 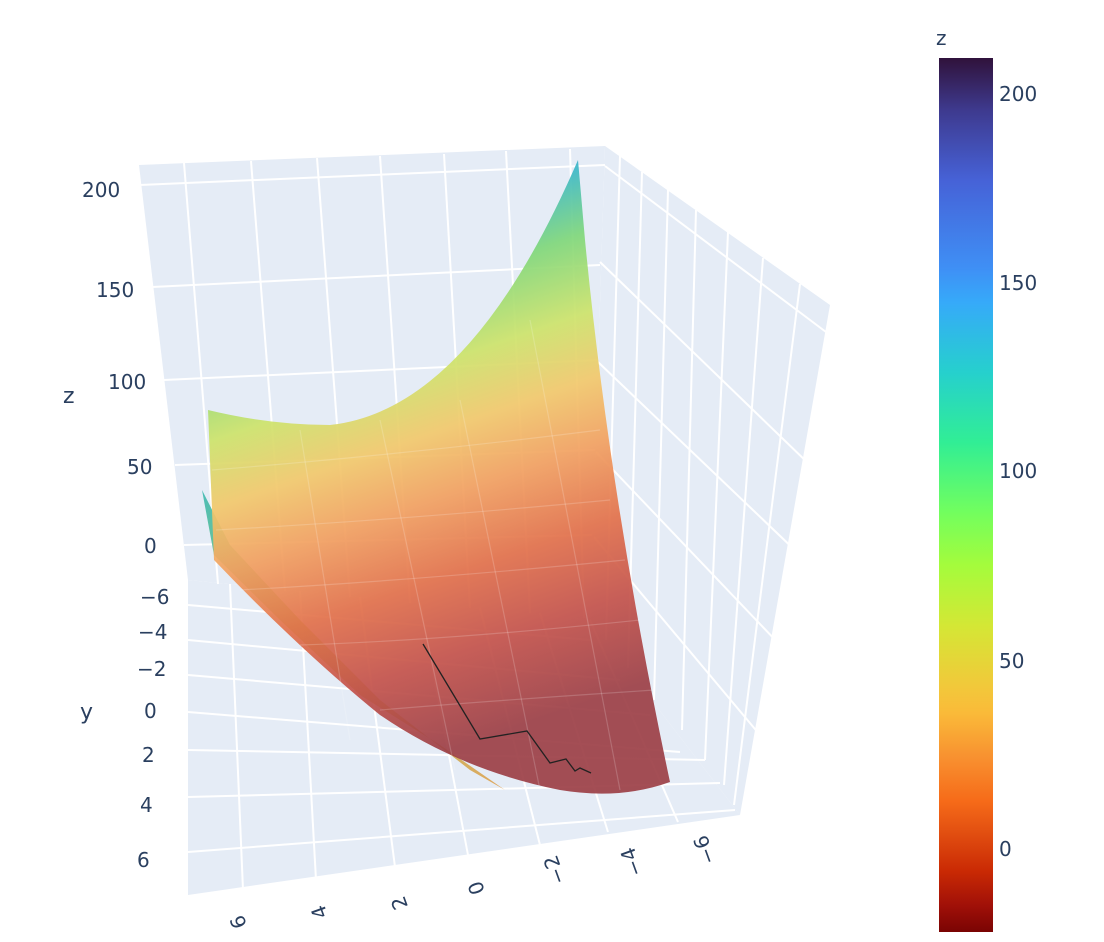 What do you see at coordinates (69, 396) in the screenshot?
I see `z-axis-title: z` at bounding box center [69, 396].